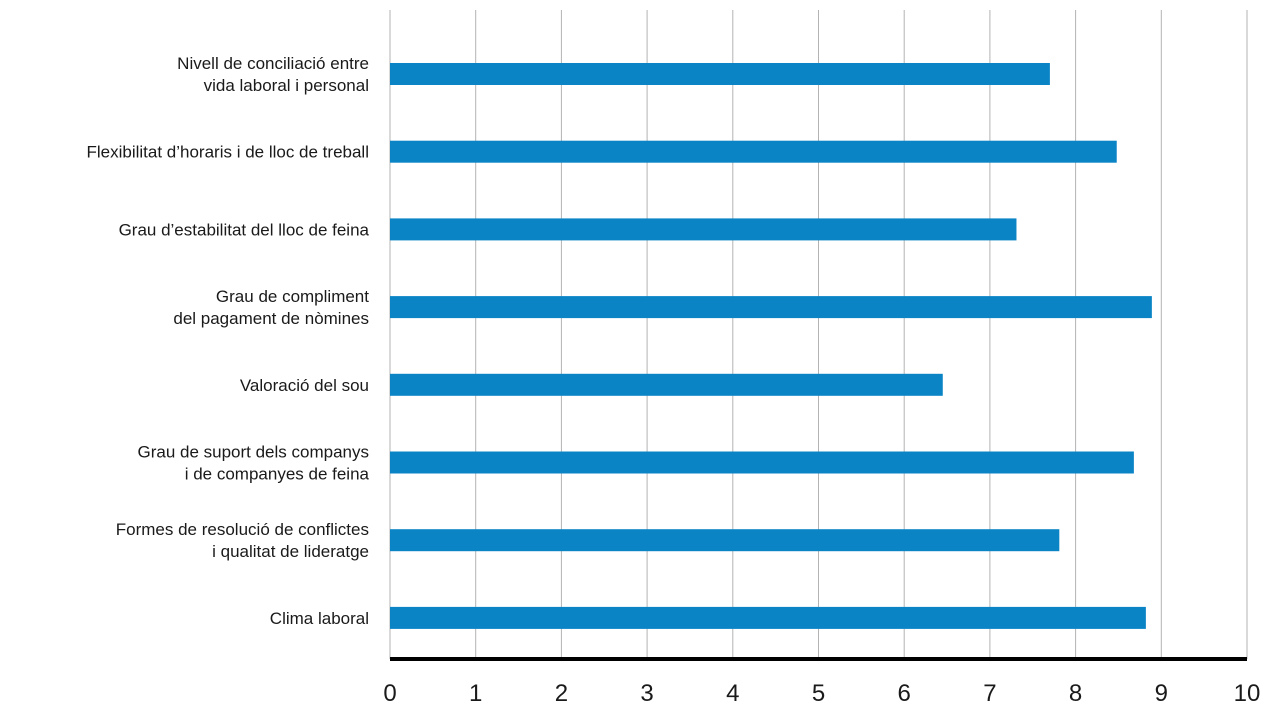 The image size is (1278, 709). I want to click on tick-label: 2, so click(561, 693).